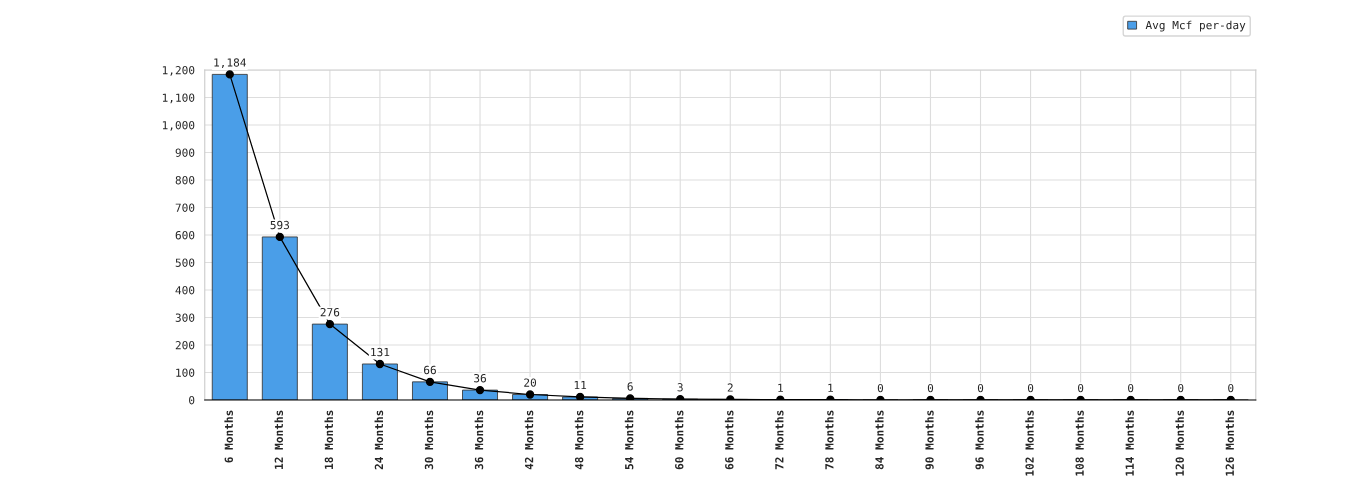 This screenshot has height=500, width=1365. I want to click on x-tick-label: 66 Months, so click(729, 440).